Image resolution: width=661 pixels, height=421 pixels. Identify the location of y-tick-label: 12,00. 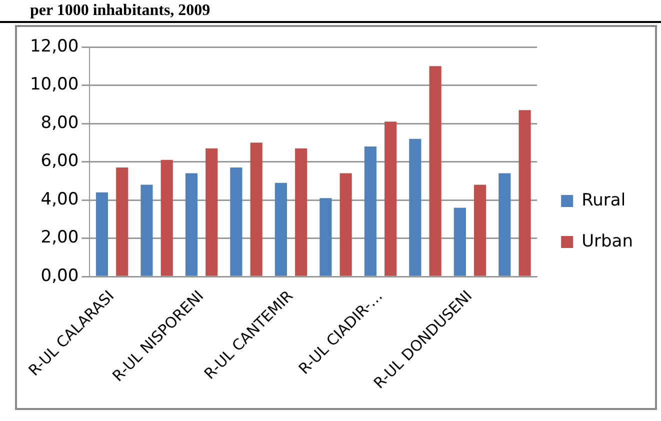
(54, 46).